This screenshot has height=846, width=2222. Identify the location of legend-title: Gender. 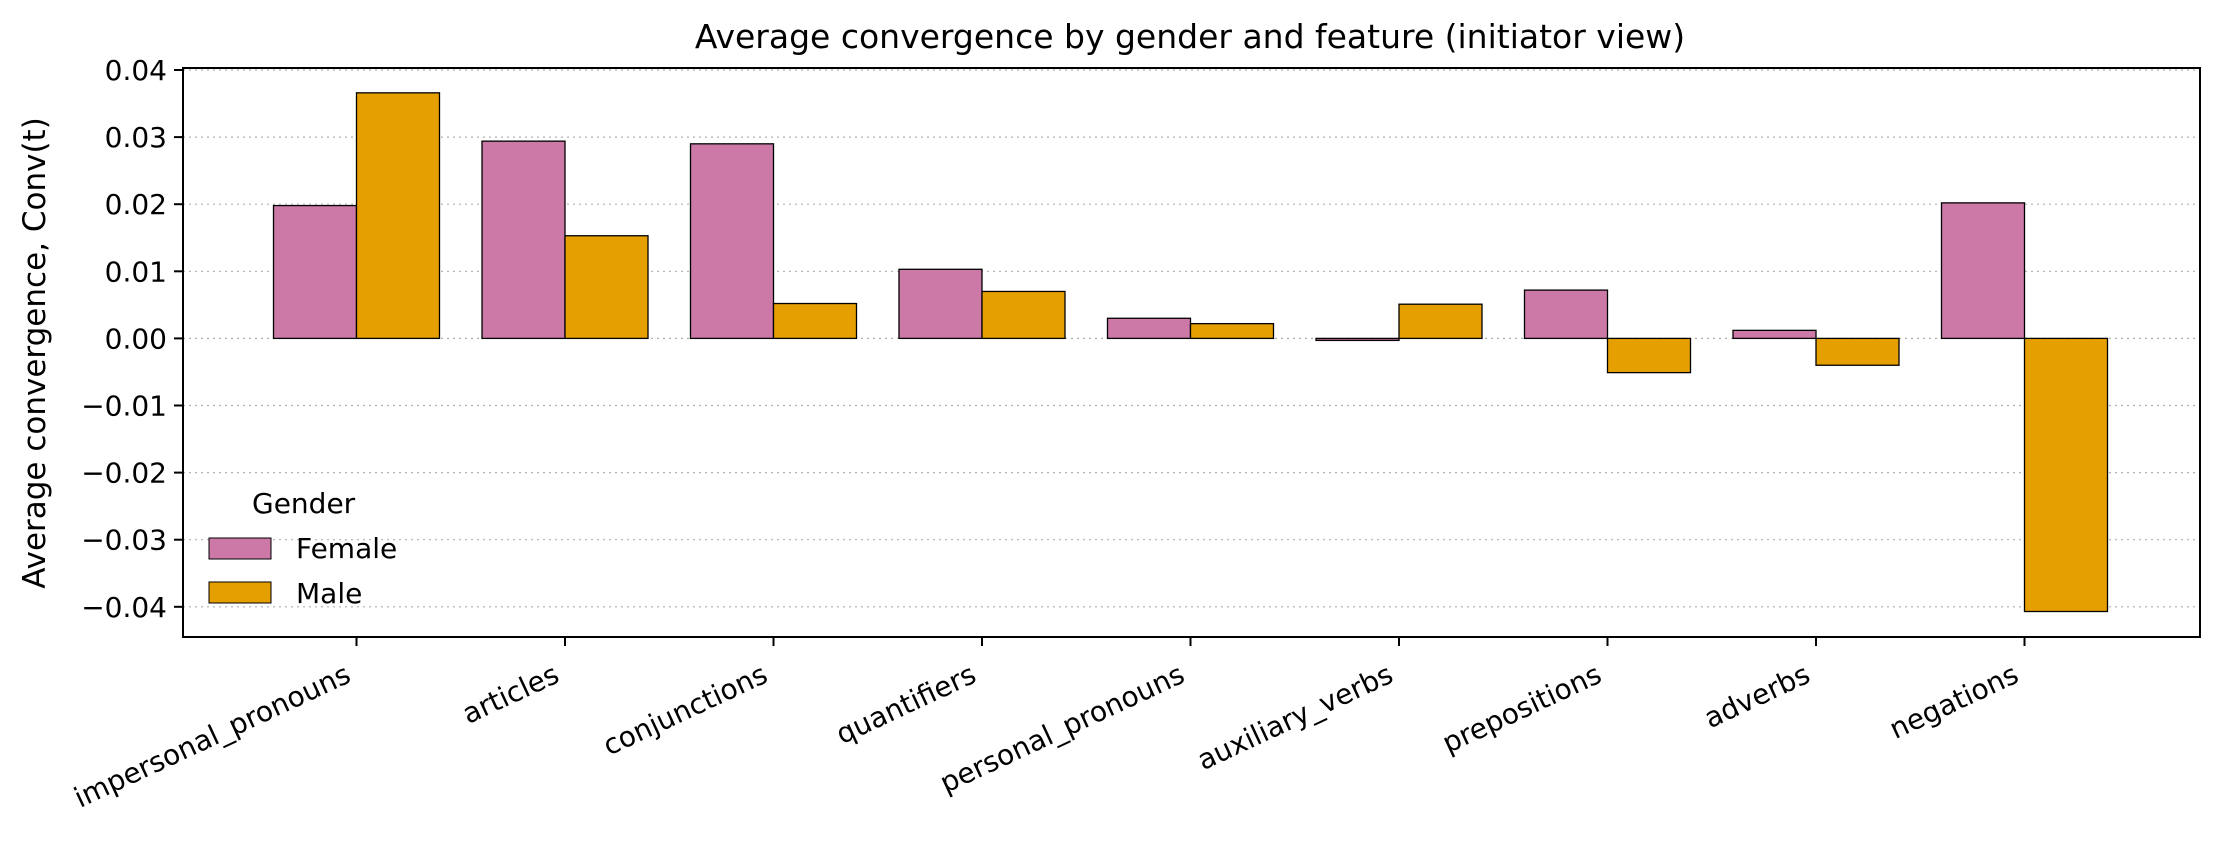
(304, 503).